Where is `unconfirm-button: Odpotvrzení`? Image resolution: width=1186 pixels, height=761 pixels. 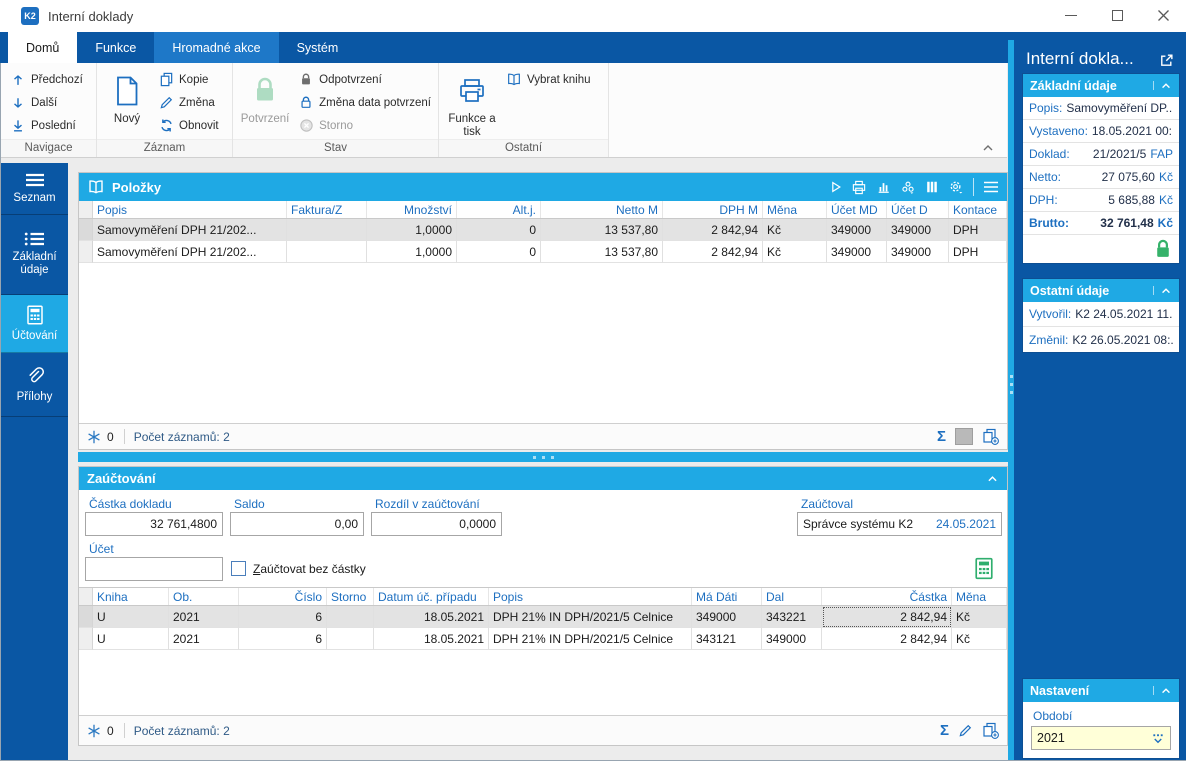 unconfirm-button: Odpotvrzení is located at coordinates (364, 79).